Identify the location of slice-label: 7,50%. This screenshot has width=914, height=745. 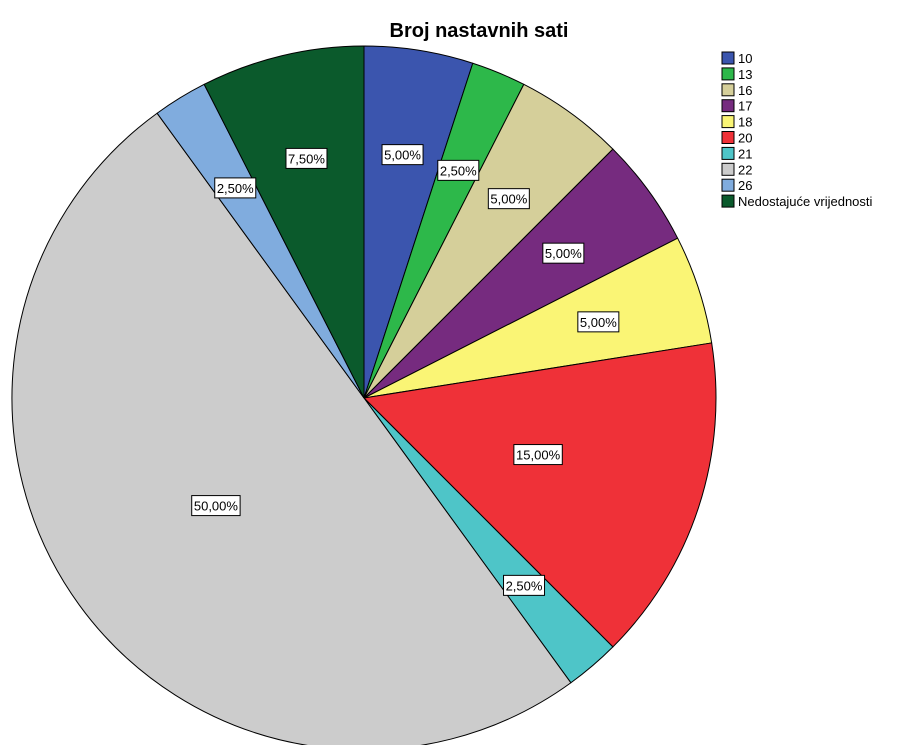
(306, 158).